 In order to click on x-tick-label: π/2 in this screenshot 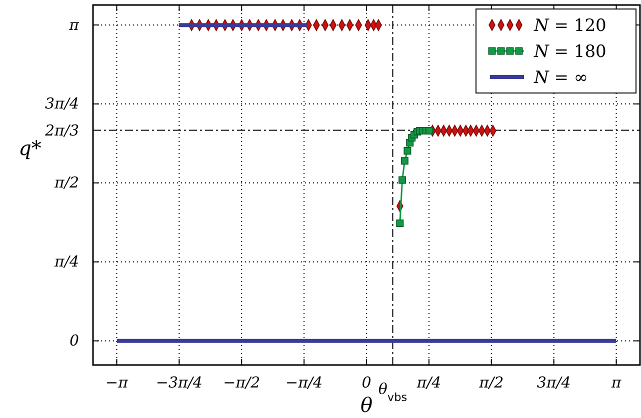, I will do `click(491, 383)`.